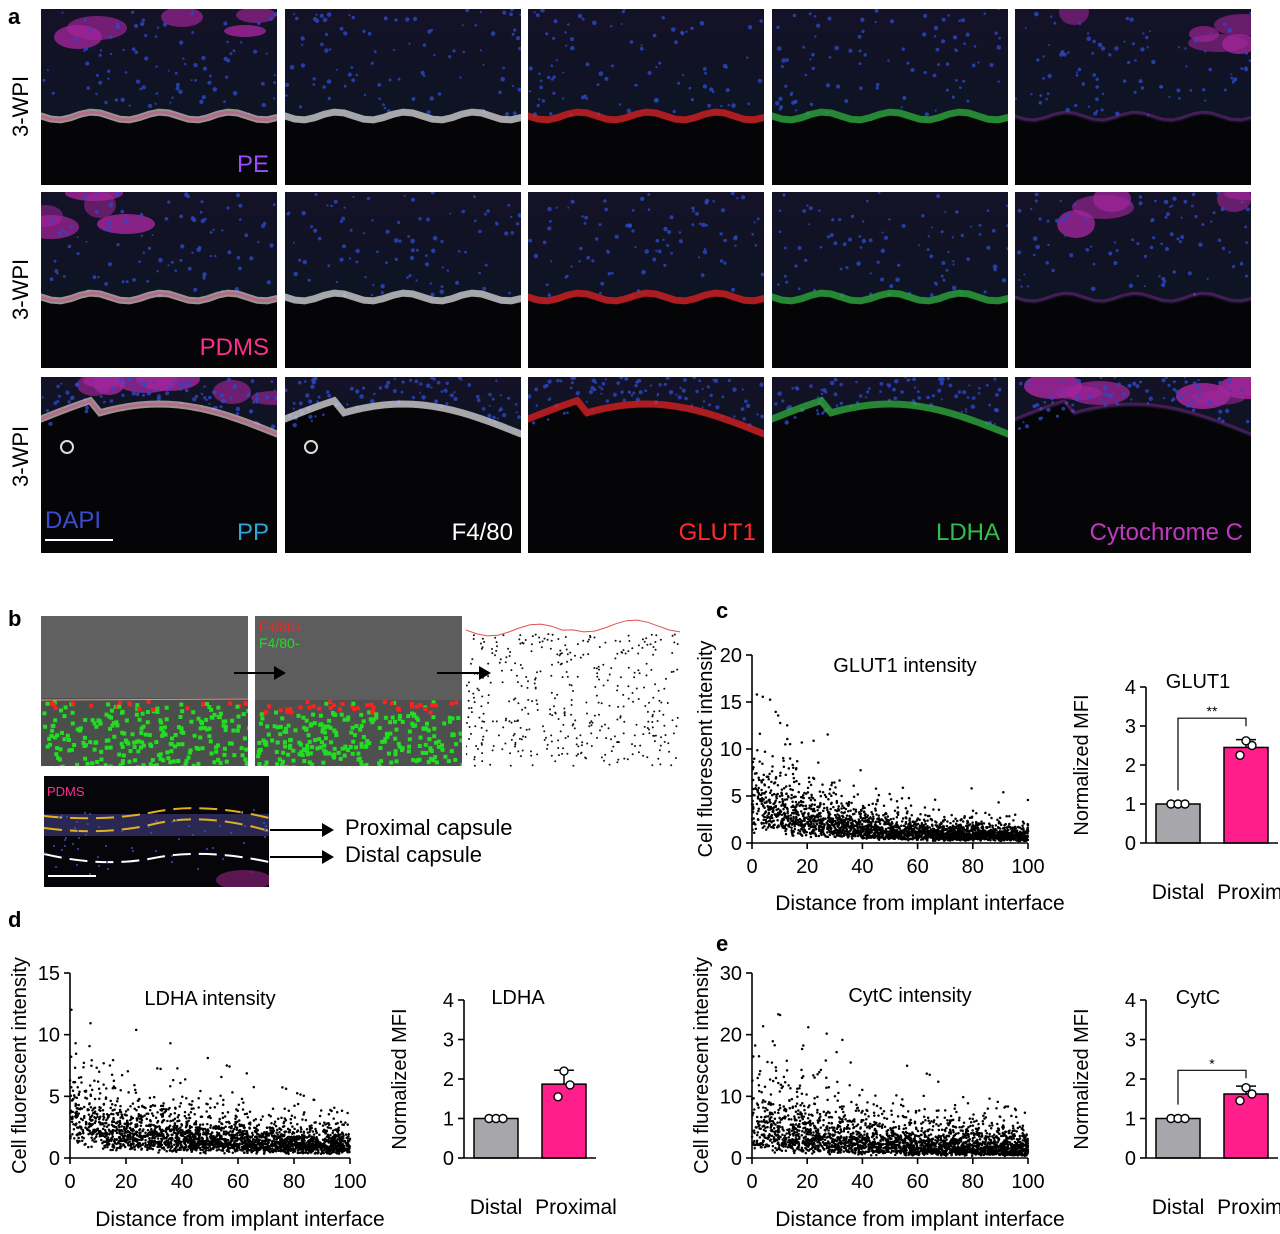 The width and height of the screenshot is (1280, 1234). Describe the element at coordinates (731, 703) in the screenshot. I see `y-tick-label: 15` at that location.